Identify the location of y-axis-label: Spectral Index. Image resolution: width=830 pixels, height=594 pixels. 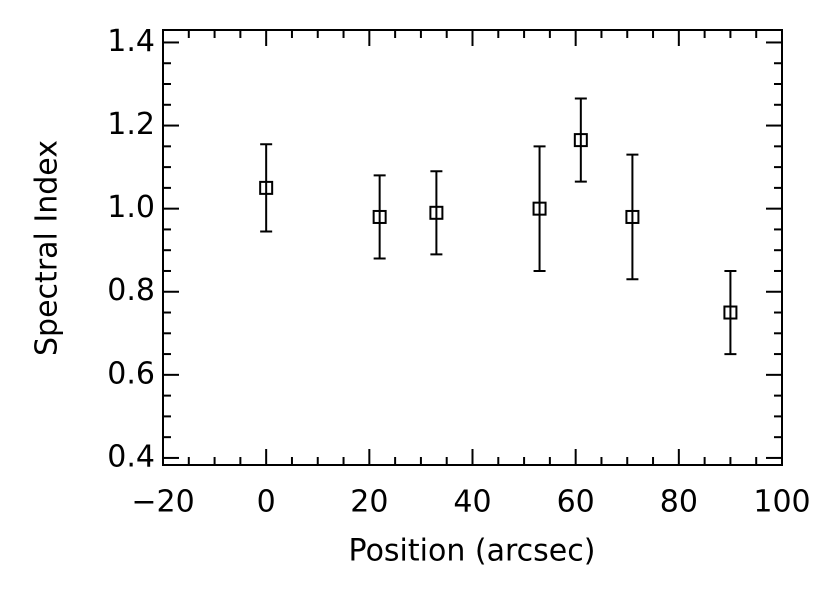
(47, 248).